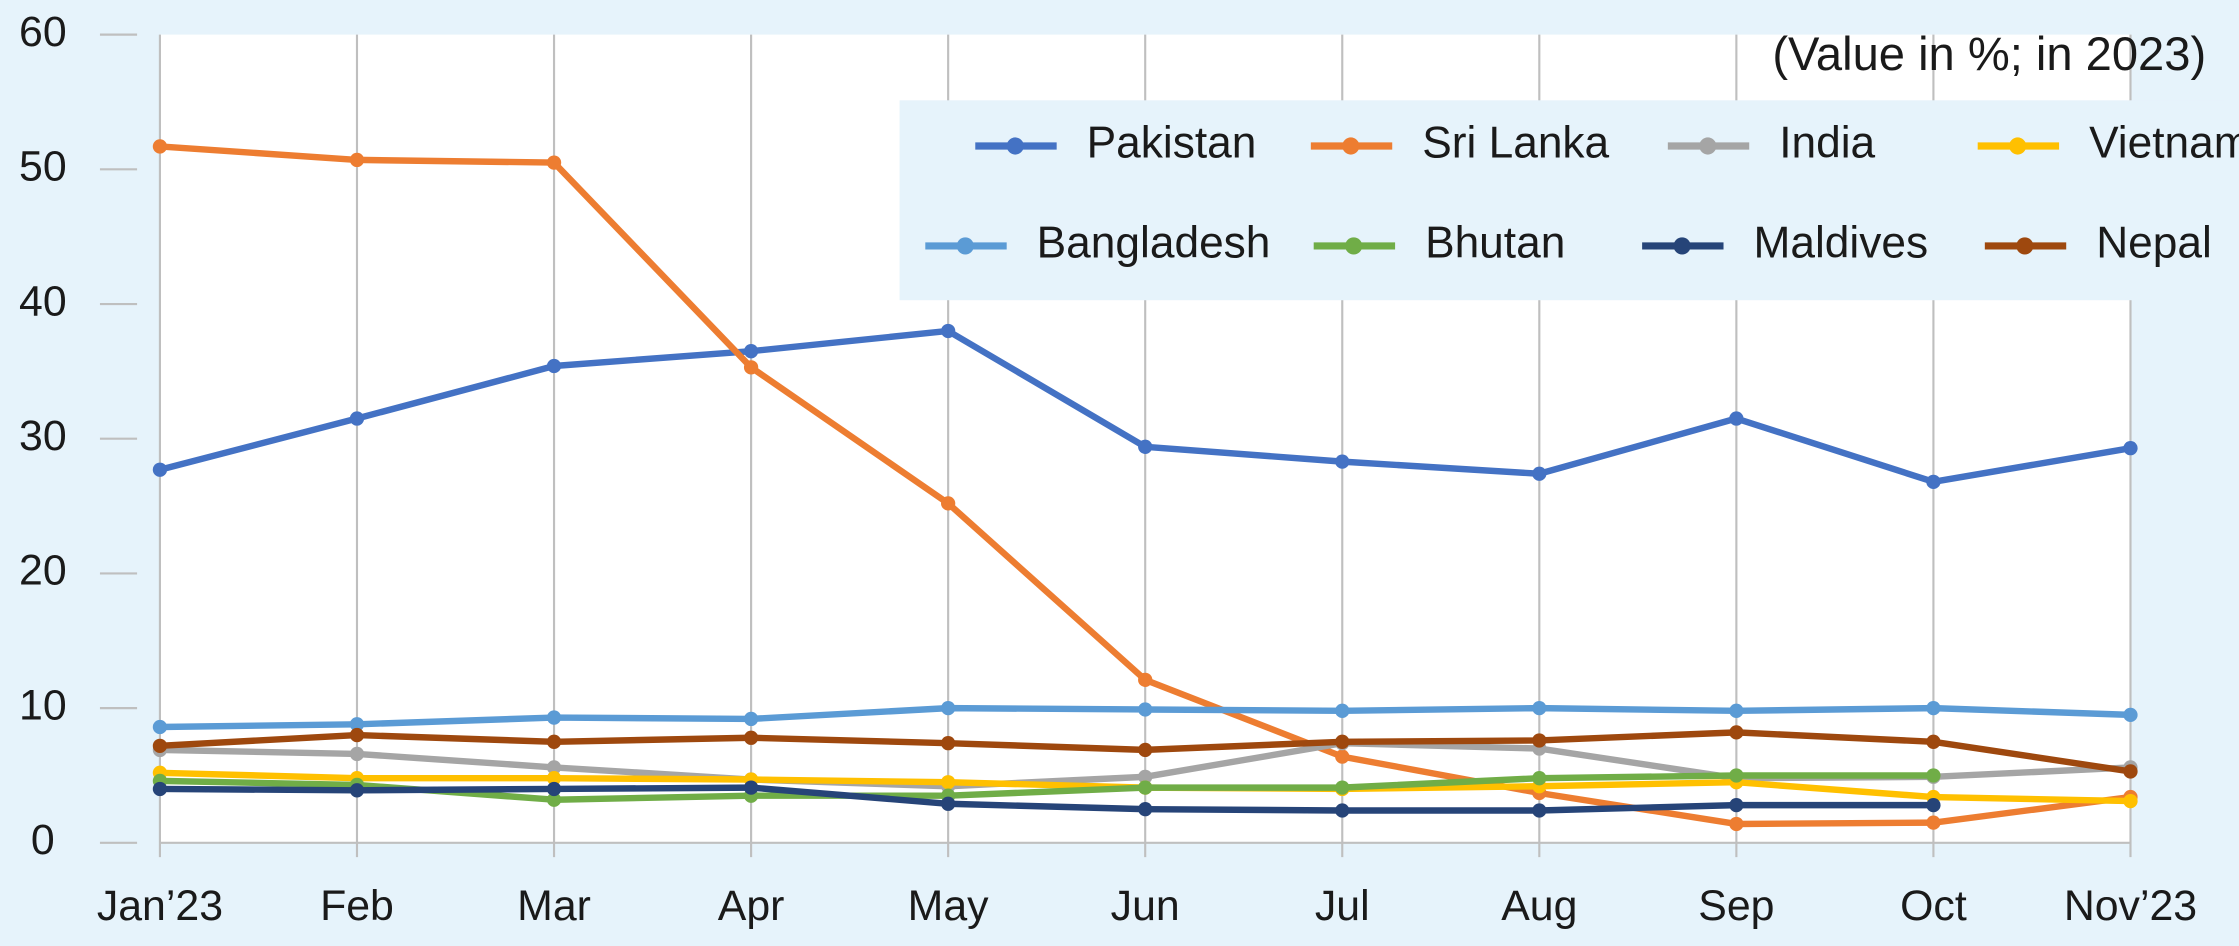 This screenshot has width=2239, height=946. Describe the element at coordinates (1539, 906) in the screenshot. I see `x-tick-label: Aug` at that location.